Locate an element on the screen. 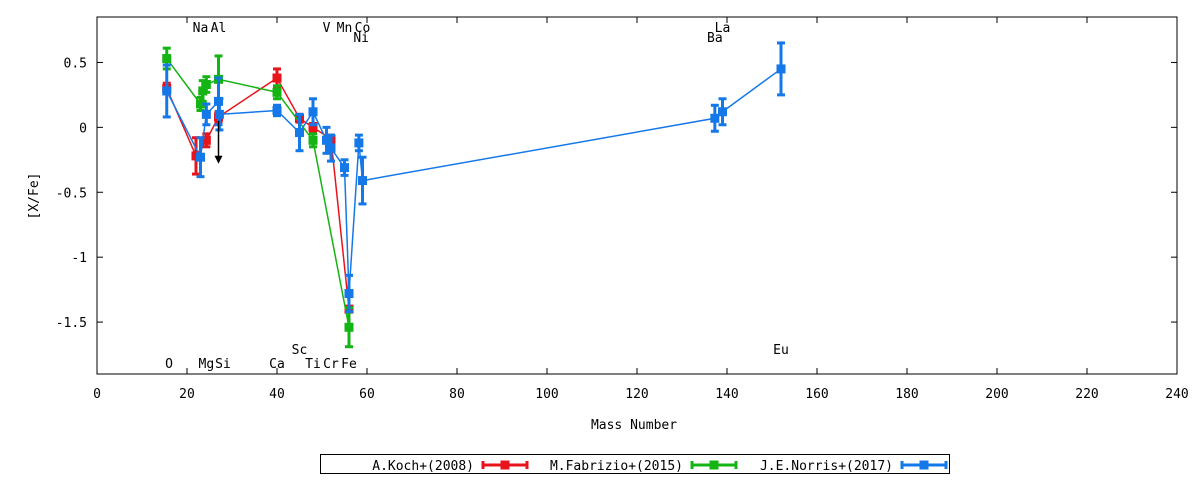 The width and height of the screenshot is (1200, 480). legend-label: M.Fabrizio+(2015) is located at coordinates (616, 466).